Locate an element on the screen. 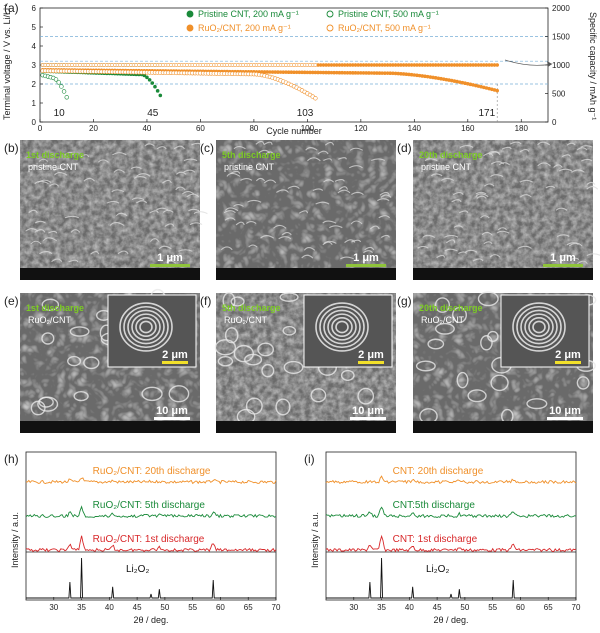 Image resolution: width=600 pixels, height=633 pixels. x-tick-label: 60 is located at coordinates (200, 128).